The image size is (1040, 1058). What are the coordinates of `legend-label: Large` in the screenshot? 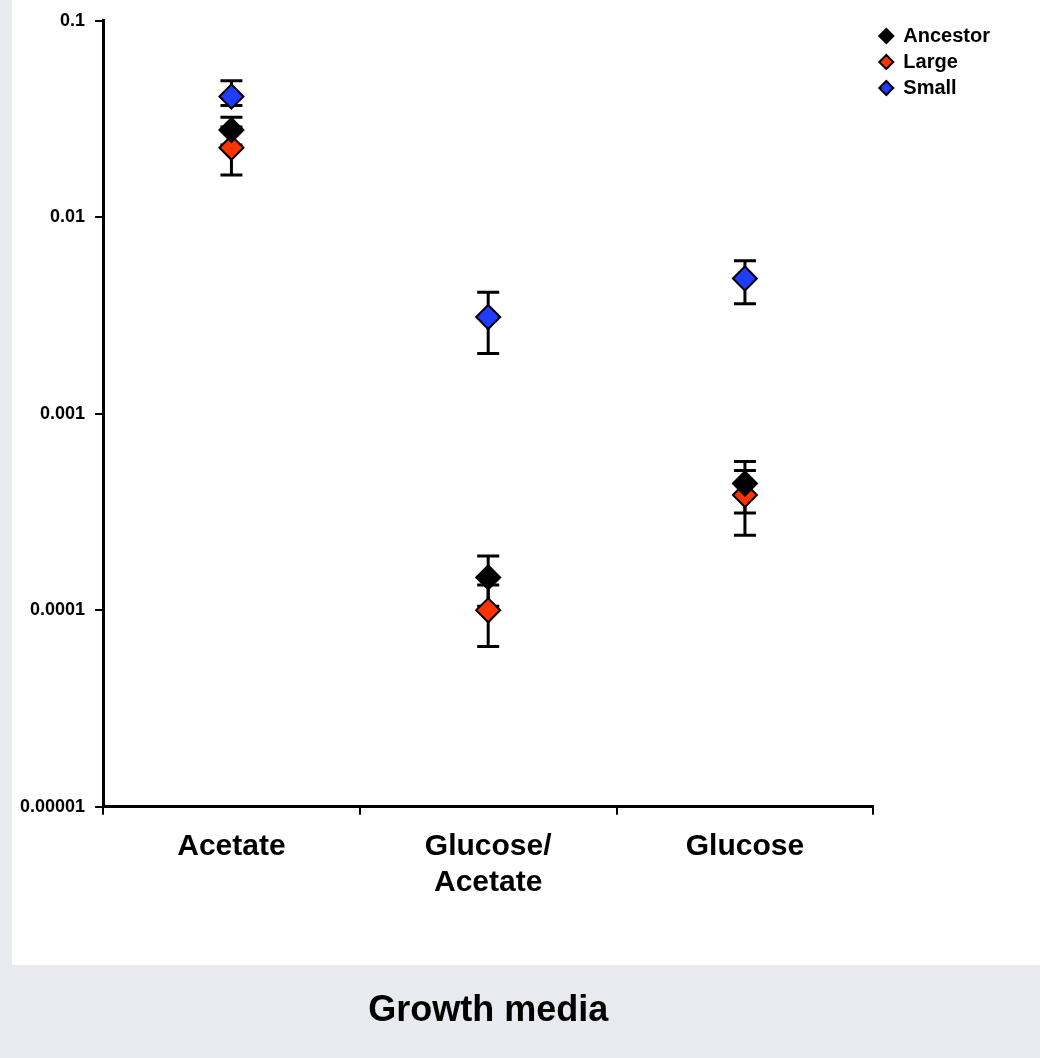 It's located at (930, 60).